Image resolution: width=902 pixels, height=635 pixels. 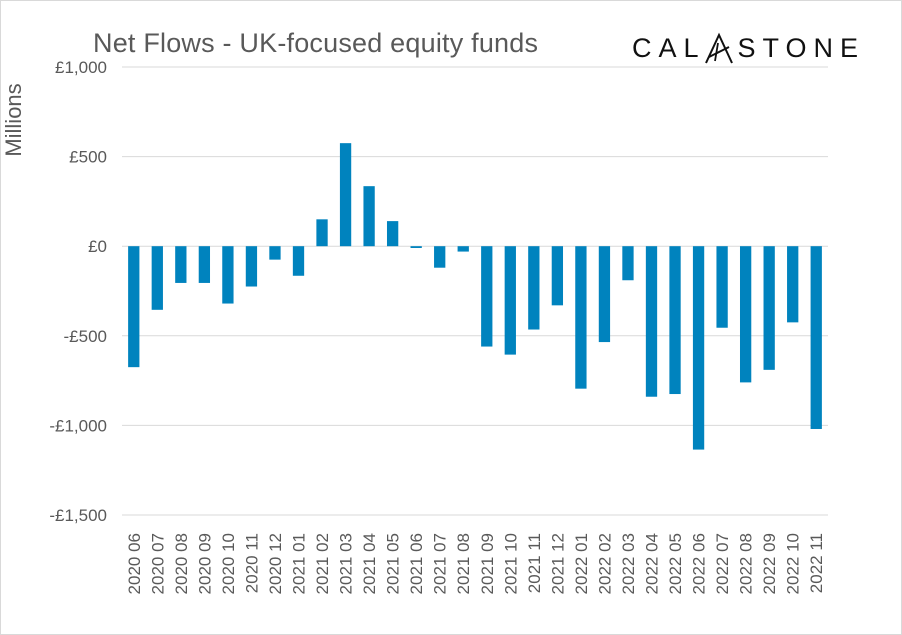 What do you see at coordinates (299, 563) in the screenshot?
I see `x-tick-label: 2021 01` at bounding box center [299, 563].